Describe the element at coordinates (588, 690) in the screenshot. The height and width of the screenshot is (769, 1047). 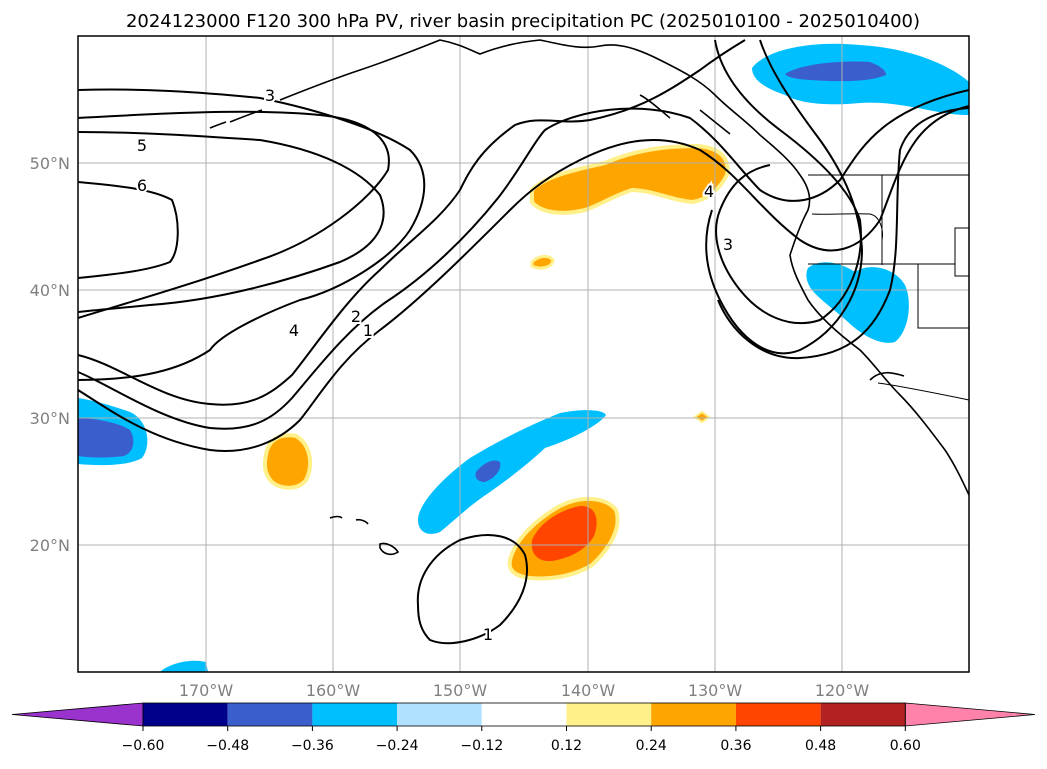
I see `lon-label: 140°W` at that location.